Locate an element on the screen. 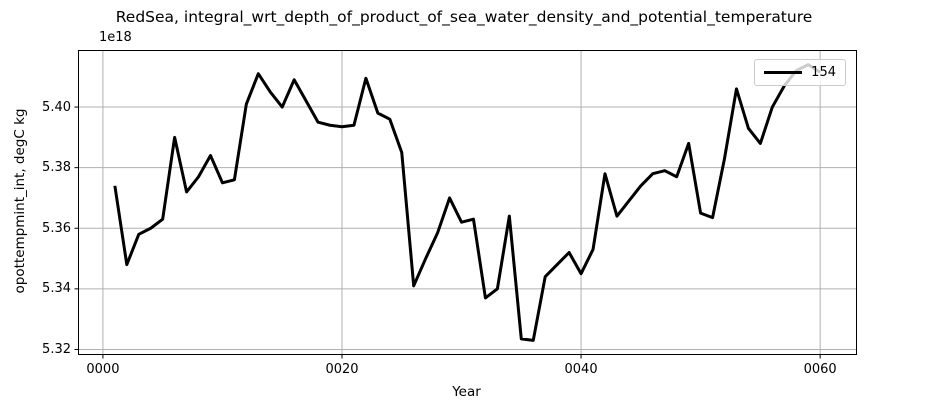 The width and height of the screenshot is (928, 412). x-tick-label: 0040 is located at coordinates (581, 369).